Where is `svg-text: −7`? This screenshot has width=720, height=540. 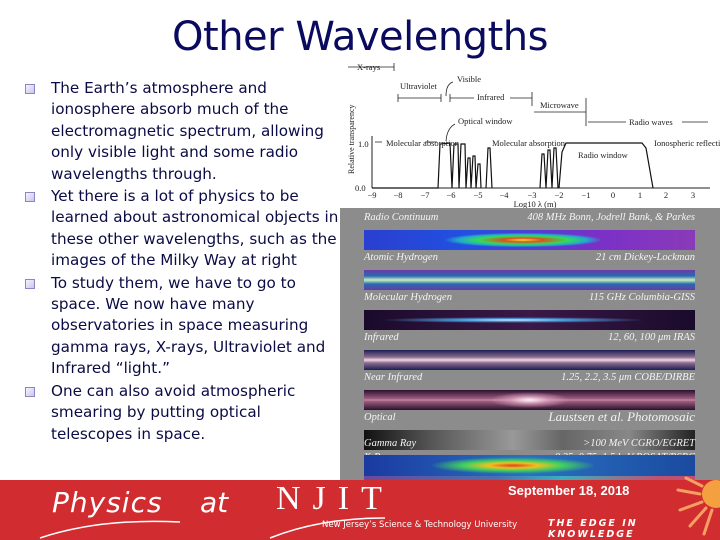
svg-text: −7 is located at coordinates (424, 195).